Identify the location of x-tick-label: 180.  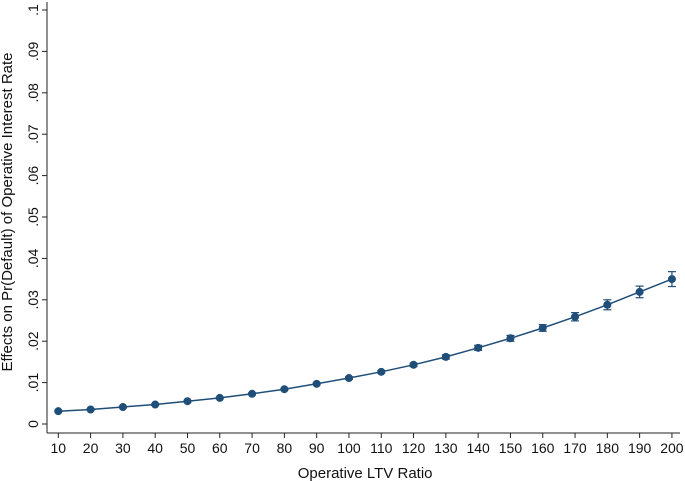
(608, 448).